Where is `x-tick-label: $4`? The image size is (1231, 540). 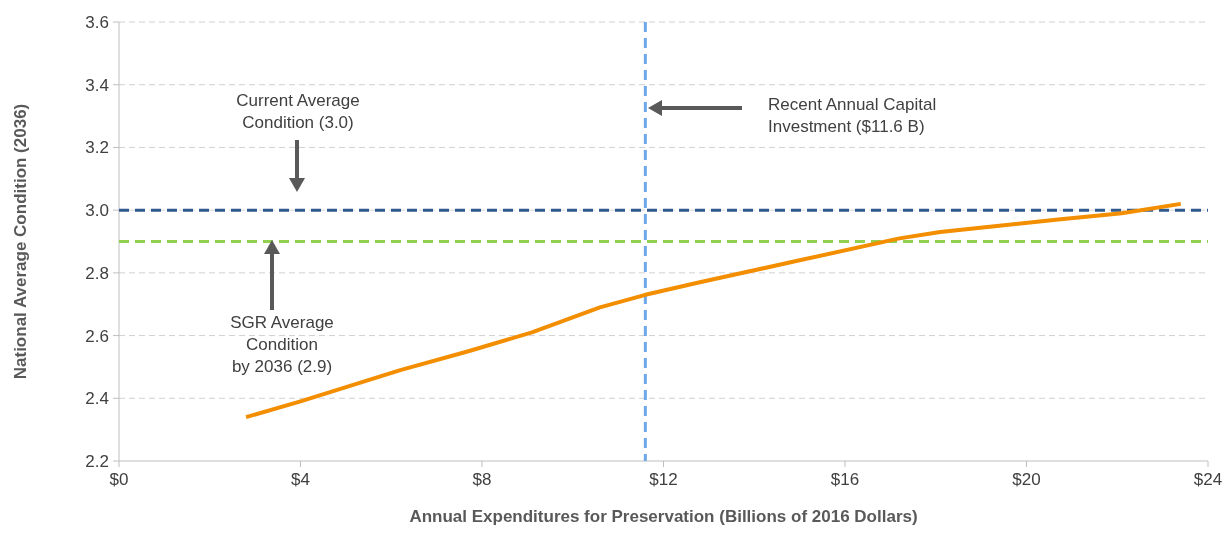
x-tick-label: $4 is located at coordinates (300, 479).